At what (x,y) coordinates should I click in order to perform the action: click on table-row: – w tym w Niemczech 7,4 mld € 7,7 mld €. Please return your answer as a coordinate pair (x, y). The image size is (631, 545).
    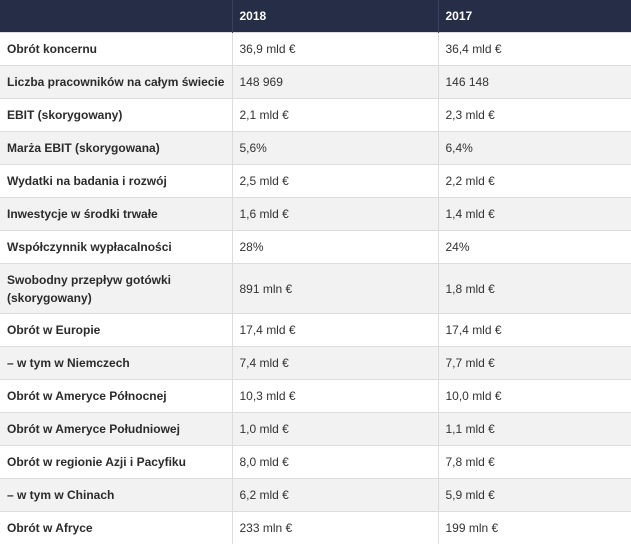
    Looking at the image, I should click on (315, 363).